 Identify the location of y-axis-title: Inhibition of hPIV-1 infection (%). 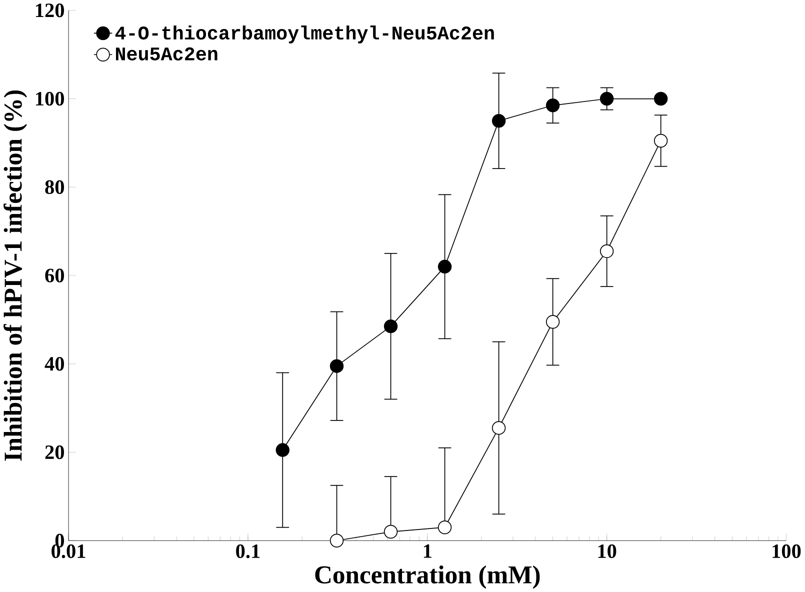
(16, 275).